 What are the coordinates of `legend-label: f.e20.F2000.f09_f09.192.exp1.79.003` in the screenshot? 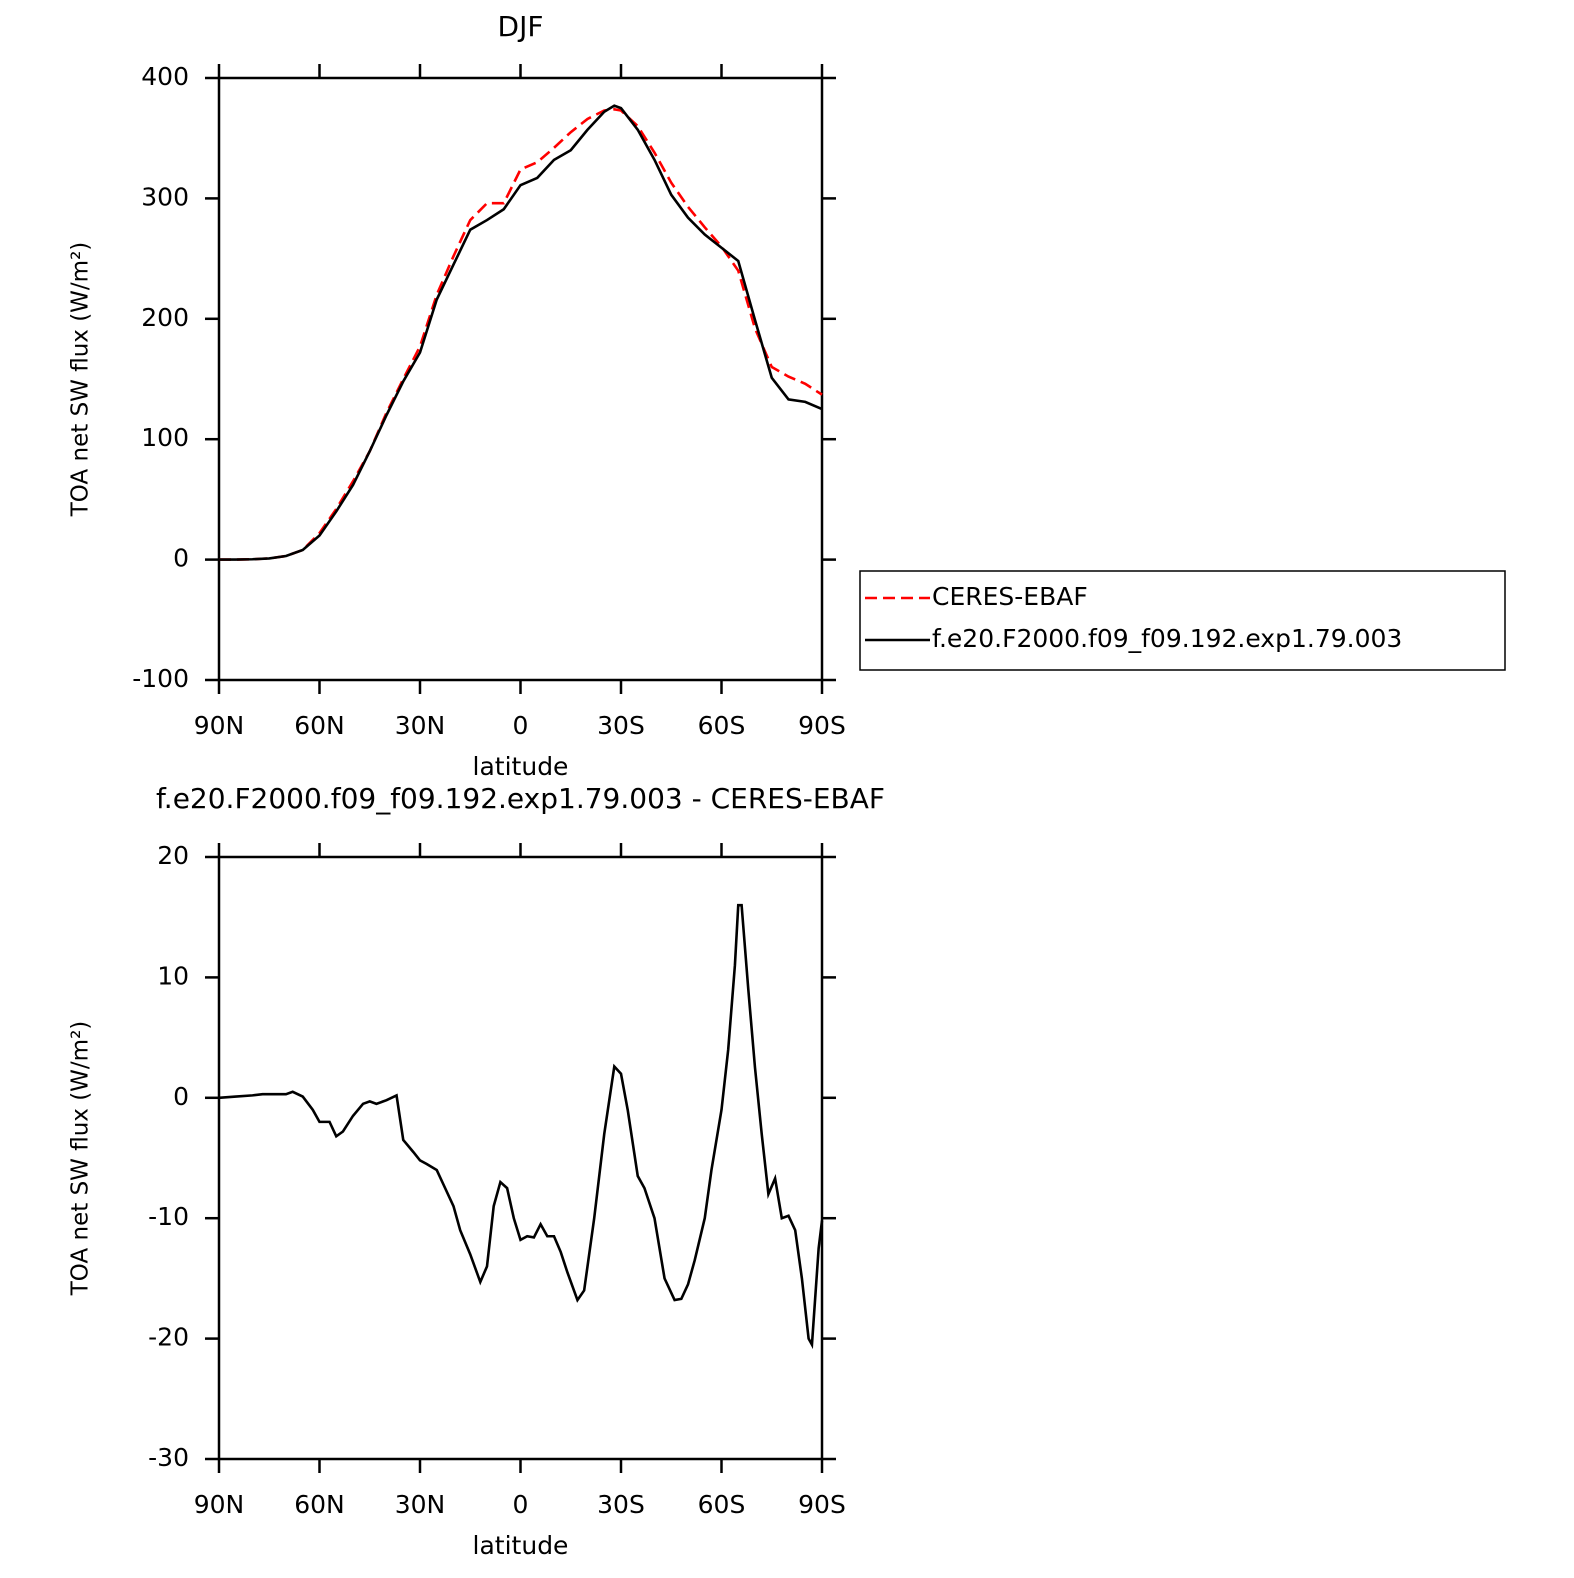 It's located at (1167, 638).